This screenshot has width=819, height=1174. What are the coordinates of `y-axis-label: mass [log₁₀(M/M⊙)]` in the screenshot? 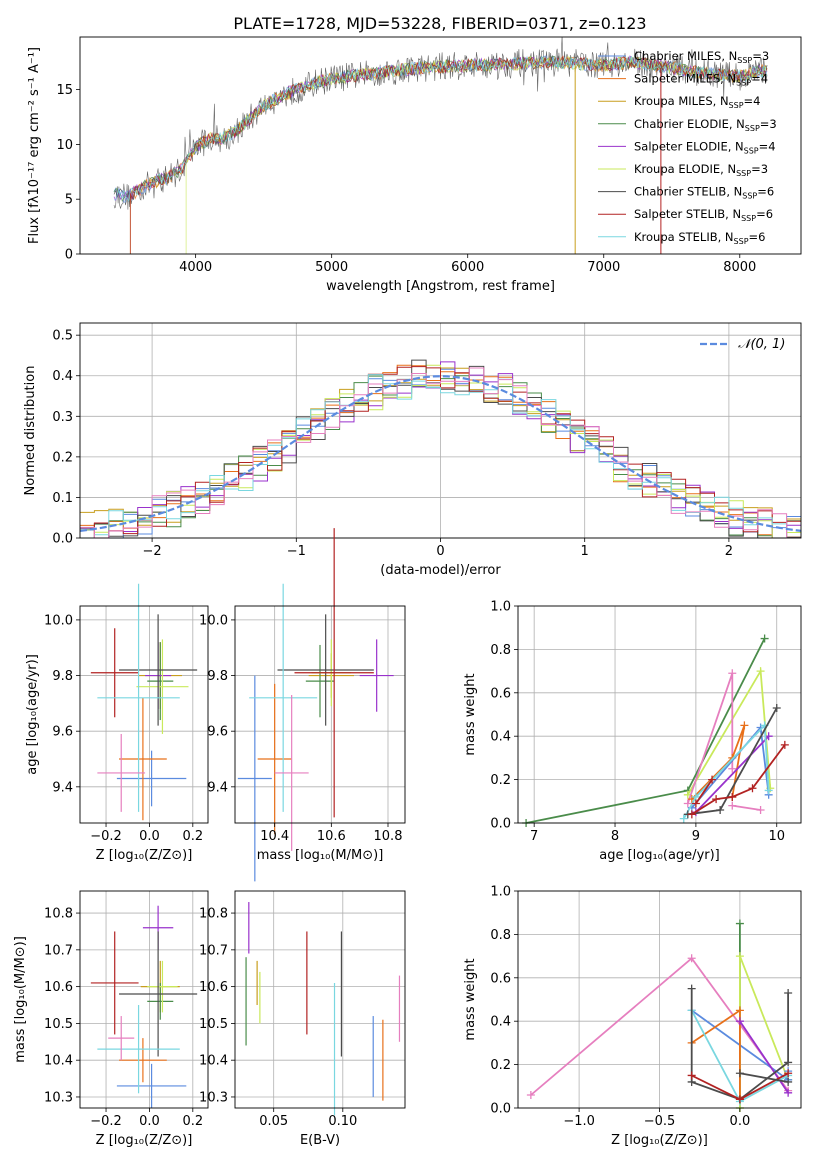 It's located at (20, 999).